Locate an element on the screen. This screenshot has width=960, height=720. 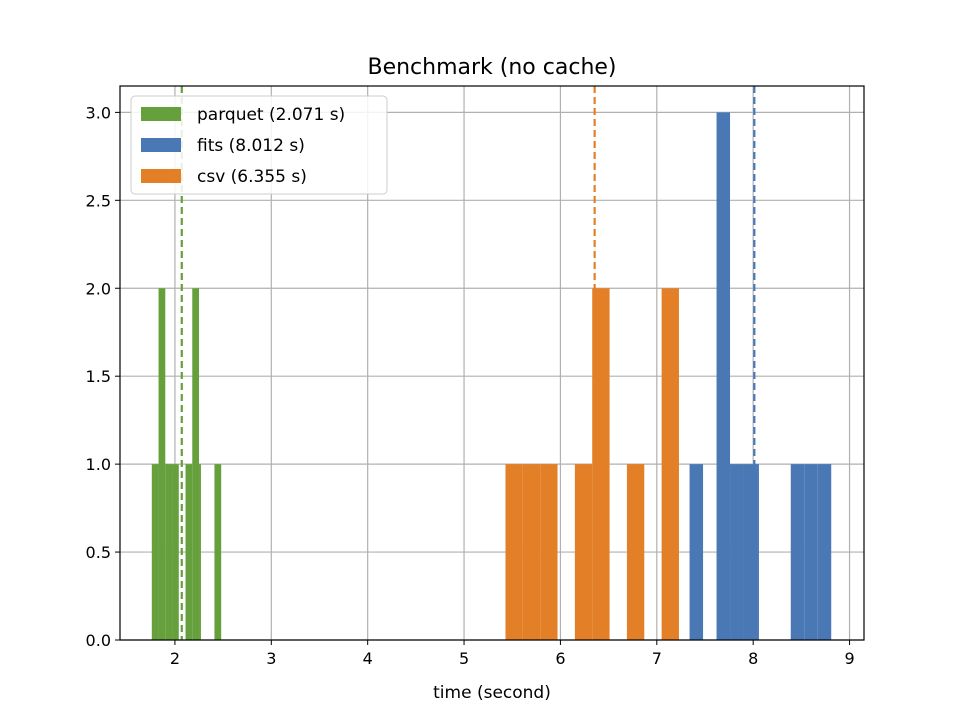
legend-box is located at coordinates (259, 145).